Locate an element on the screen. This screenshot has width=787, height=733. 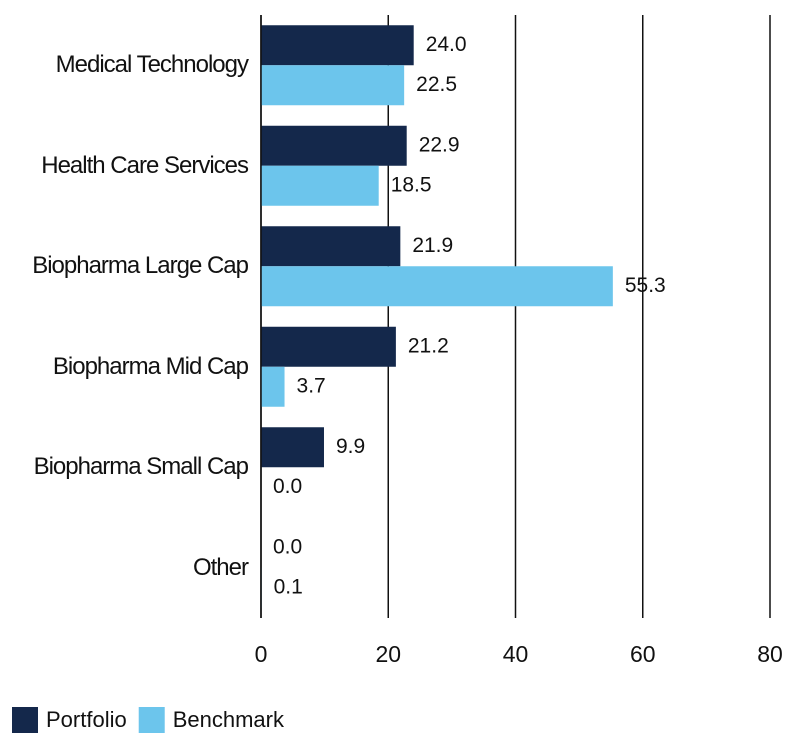
value-label: 22.5 is located at coordinates (436, 84).